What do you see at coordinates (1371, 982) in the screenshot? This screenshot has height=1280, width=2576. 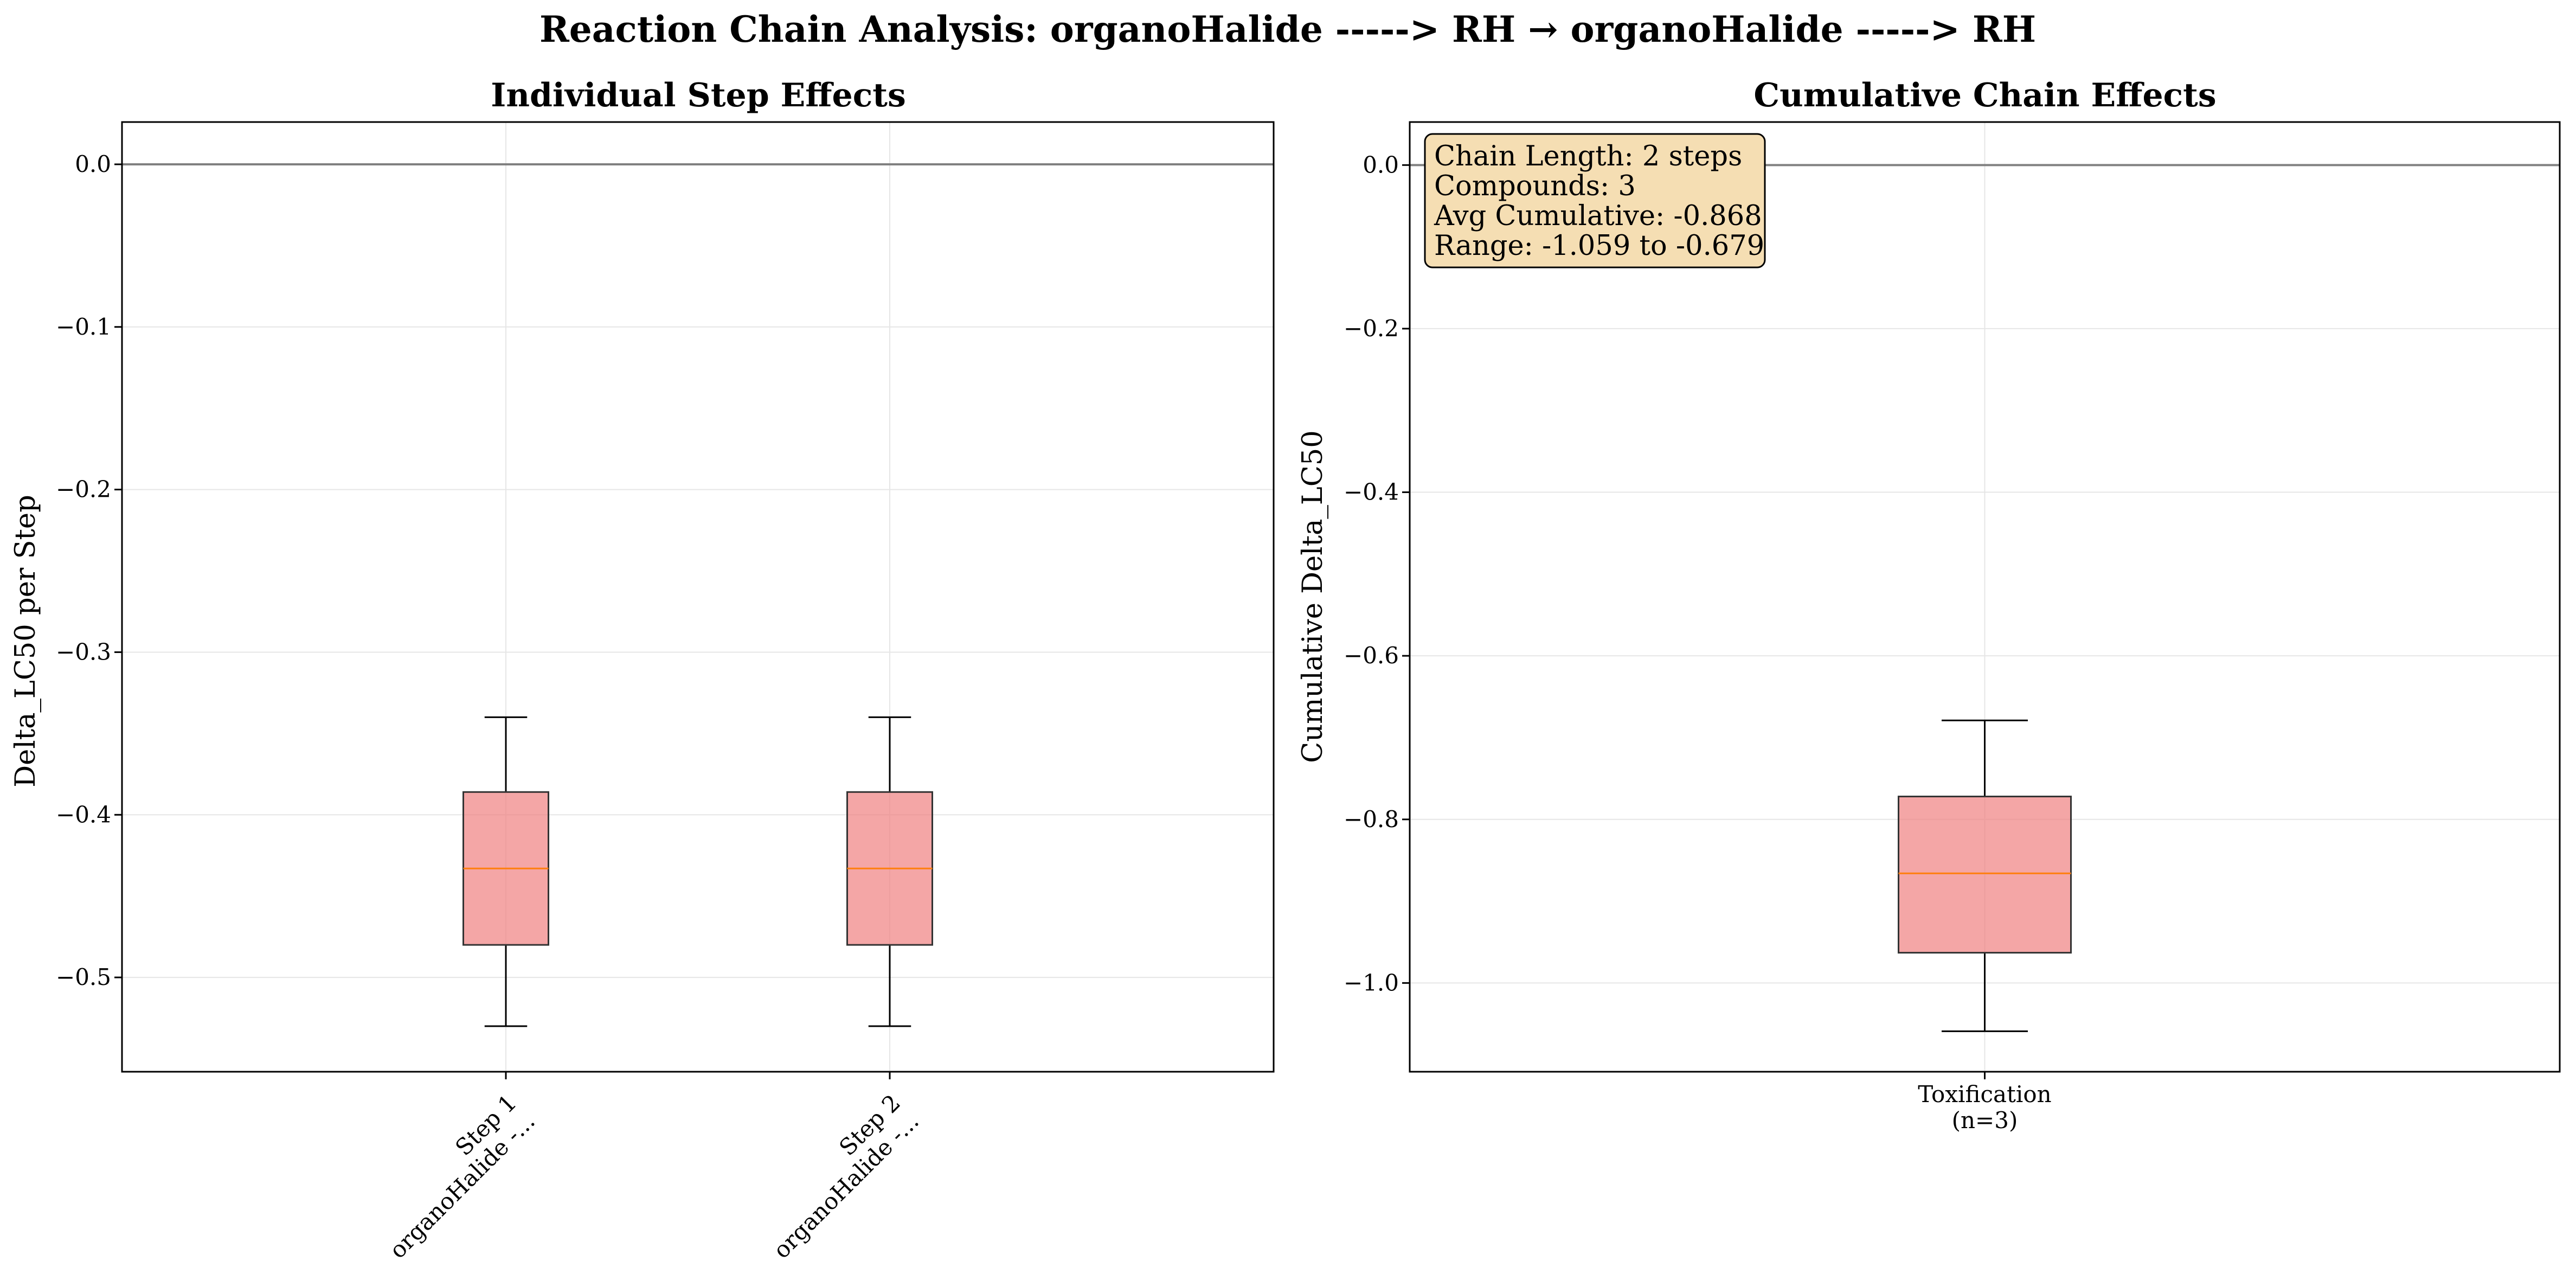 I see `y-tick-label: −1.0` at bounding box center [1371, 982].